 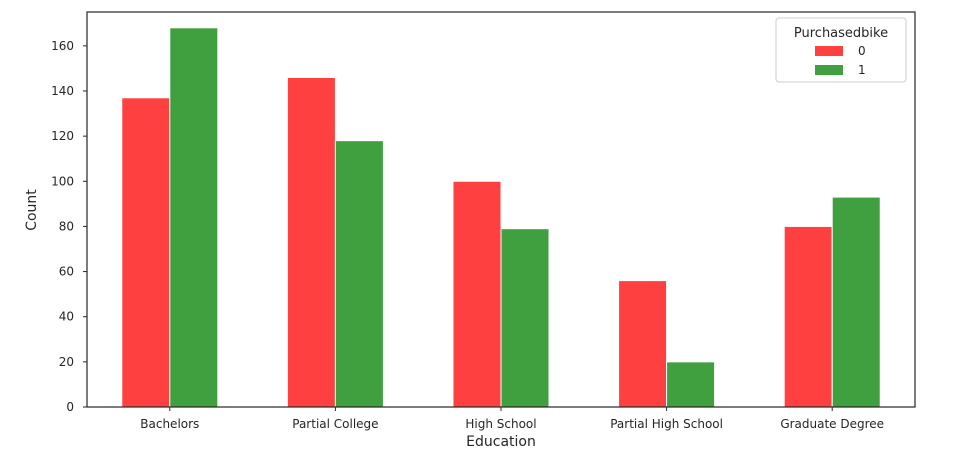 I want to click on legend-label-series-1: 1, so click(x=862, y=70).